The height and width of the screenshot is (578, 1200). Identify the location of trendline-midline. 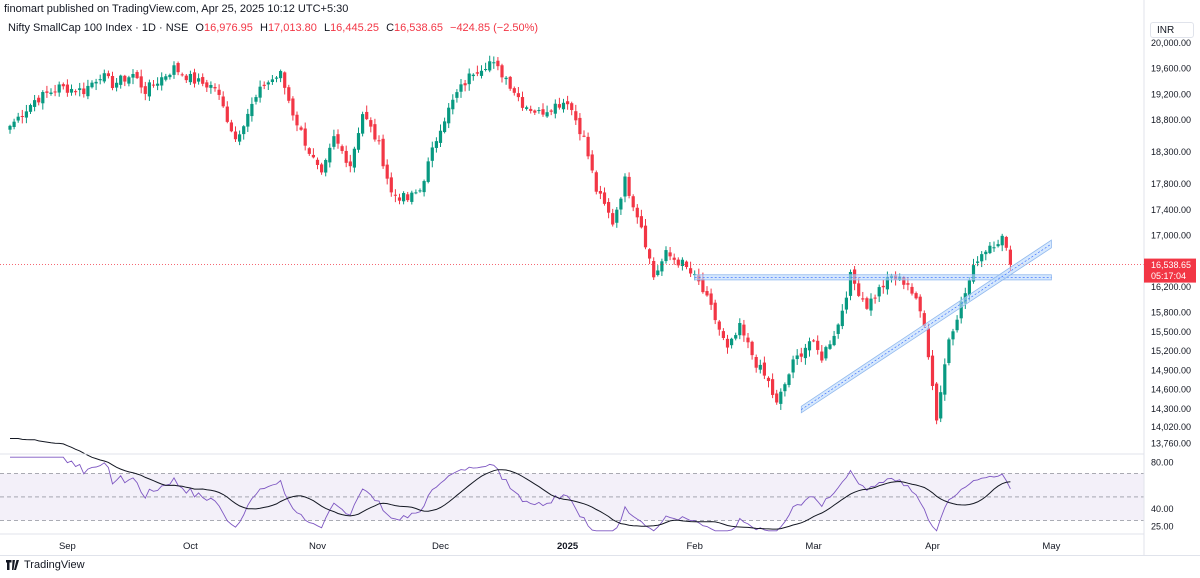
(926, 326).